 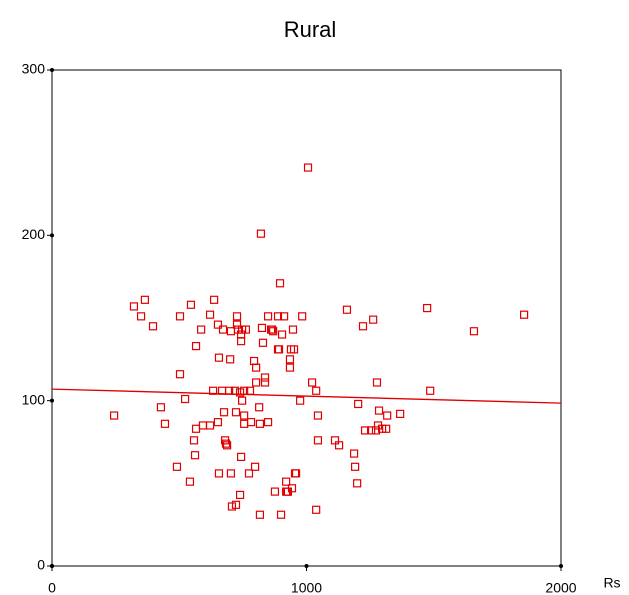 I want to click on y-tick-label: 100, so click(x=34, y=399).